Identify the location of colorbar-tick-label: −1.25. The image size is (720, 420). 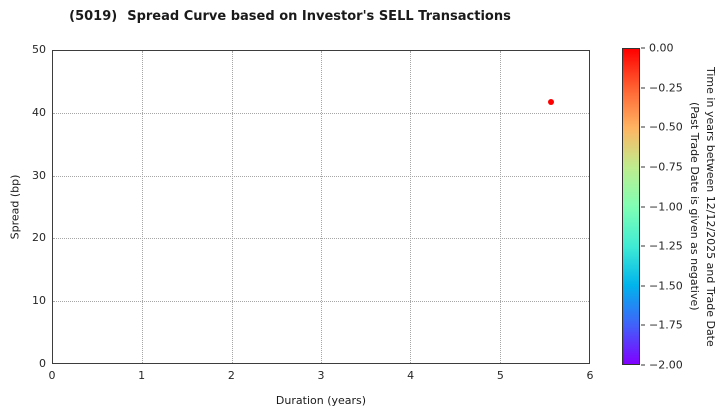
(666, 246).